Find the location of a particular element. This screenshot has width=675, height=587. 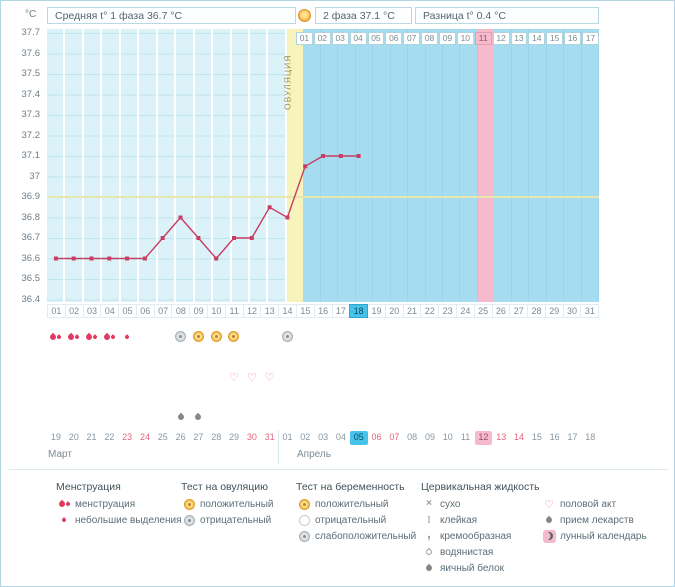

y-tick-37.3: 37.3 is located at coordinates (31, 114).